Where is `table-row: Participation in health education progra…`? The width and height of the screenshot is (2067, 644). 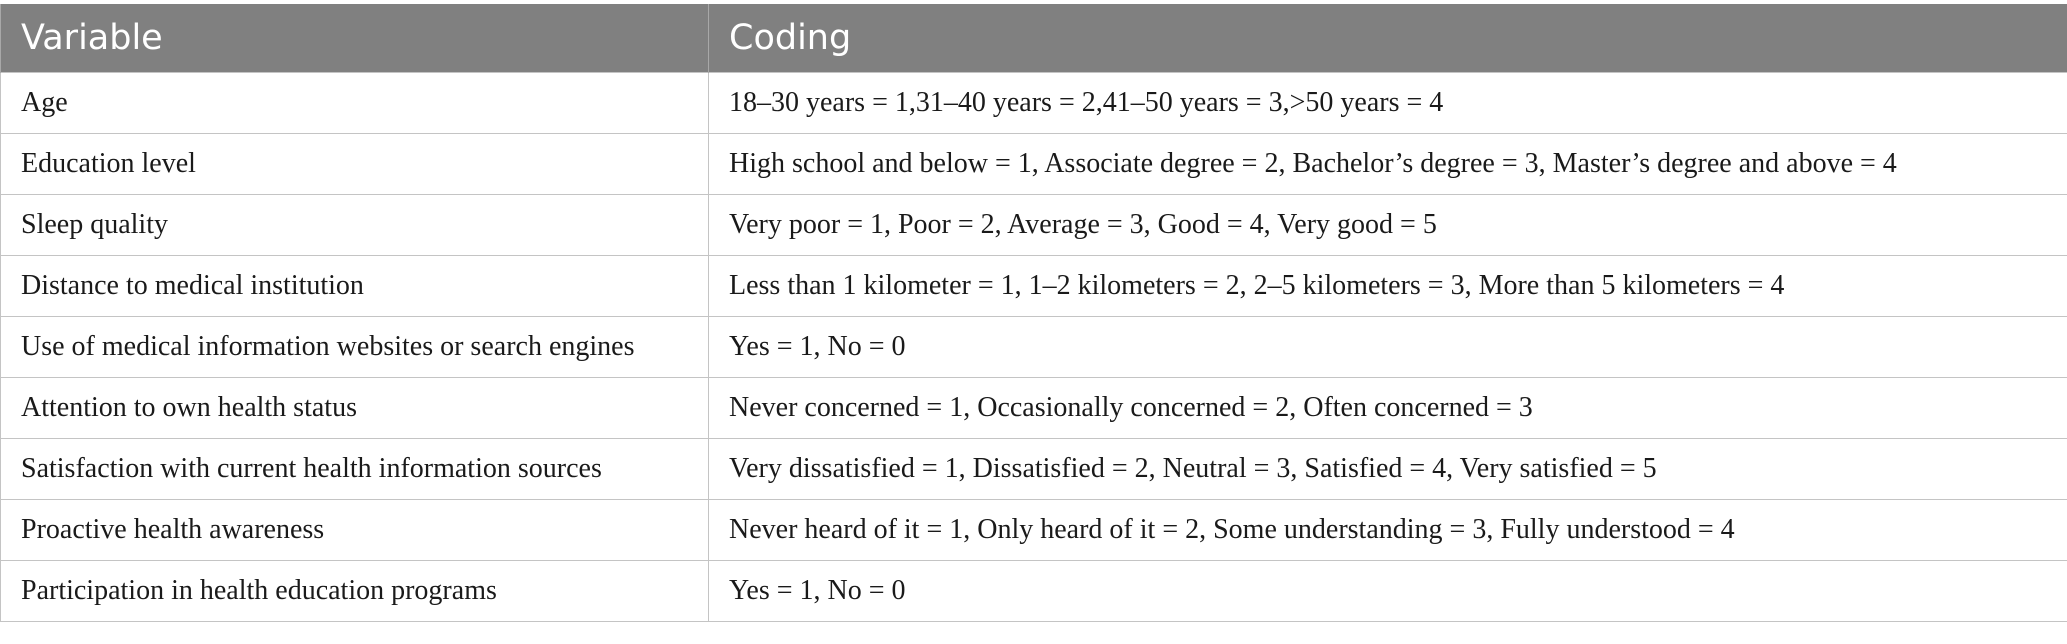
table-row: Participation in health education progra… is located at coordinates (1033, 591).